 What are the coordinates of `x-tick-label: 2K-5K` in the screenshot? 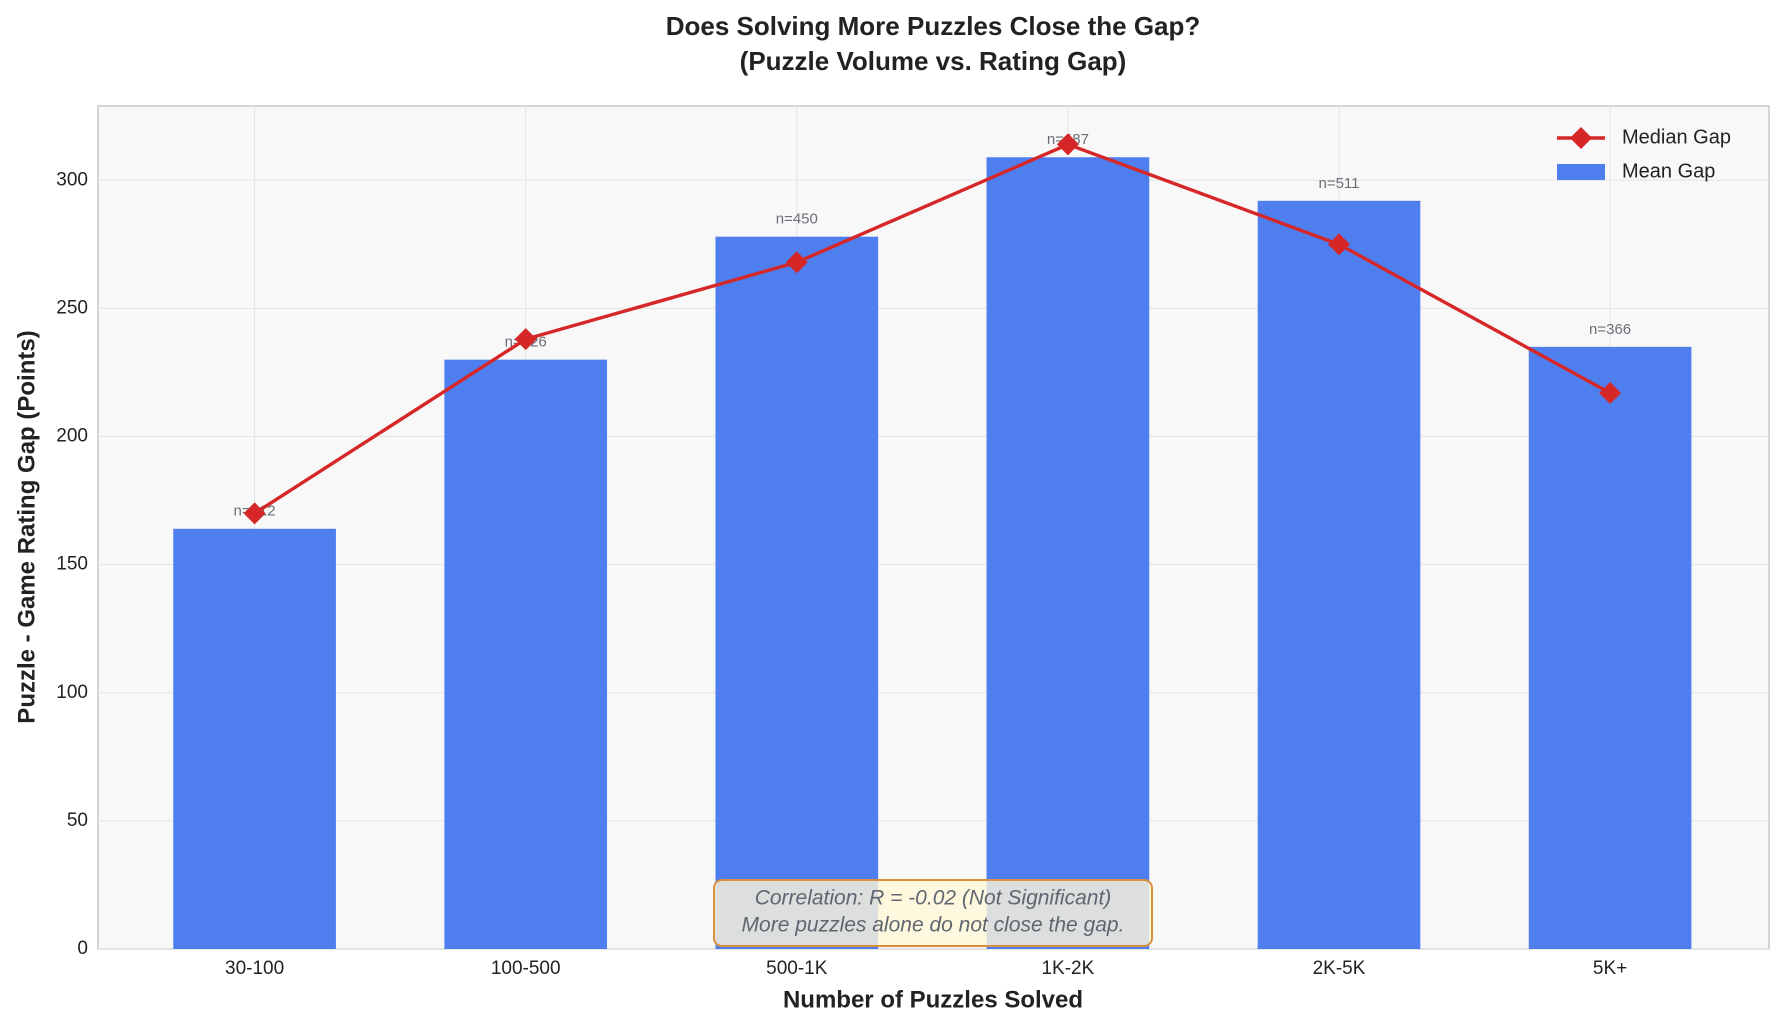 It's located at (1339, 968).